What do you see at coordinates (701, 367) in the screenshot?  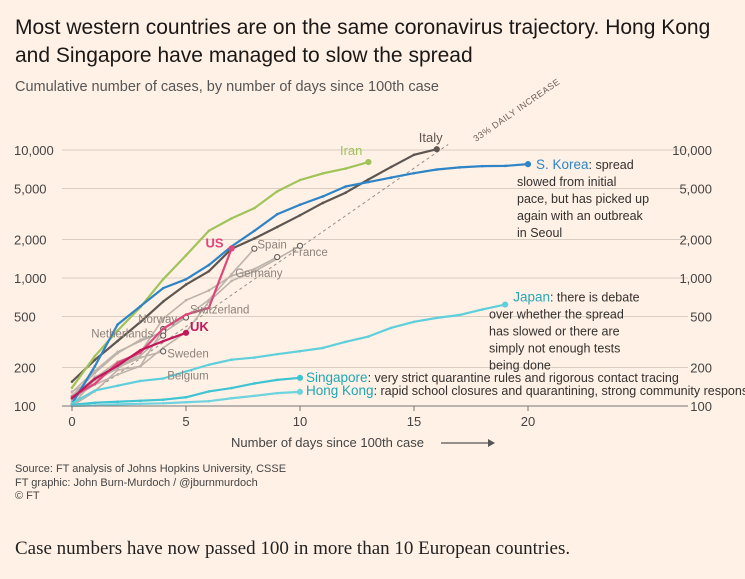 I see `y-tick-label-right: 200` at bounding box center [701, 367].